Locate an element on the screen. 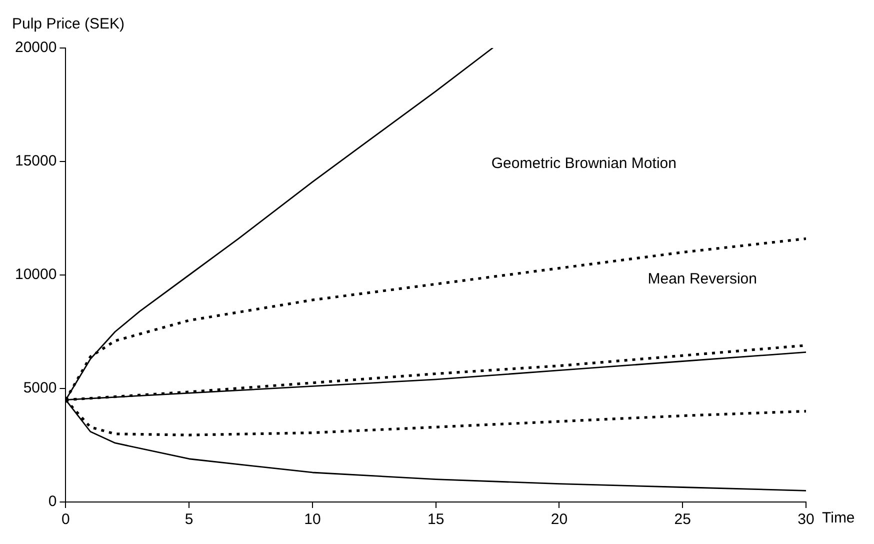  x-tick-label: 15 is located at coordinates (436, 519).